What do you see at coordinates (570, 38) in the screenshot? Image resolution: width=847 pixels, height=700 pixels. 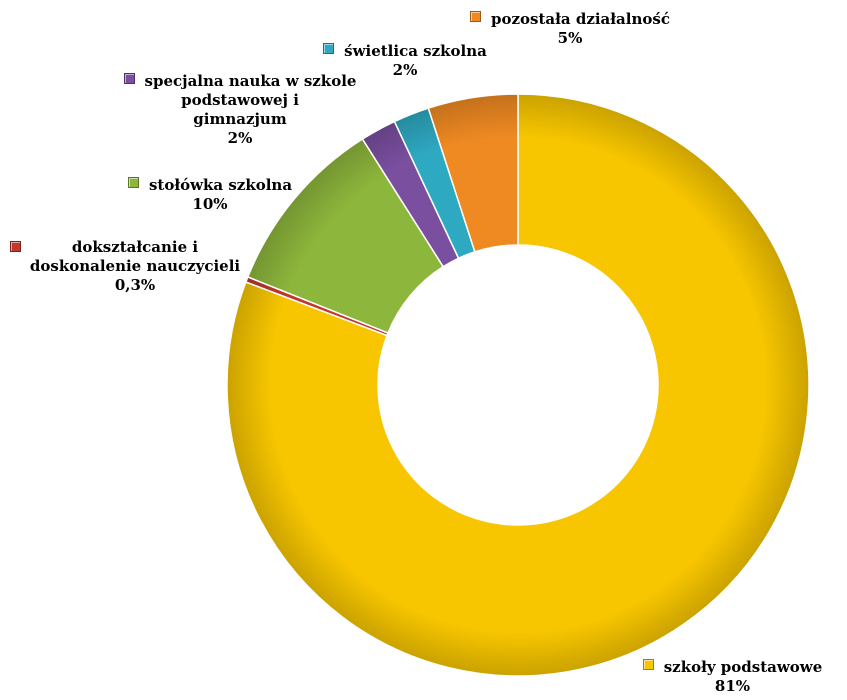 I see `slice-value-pozostala: 5%` at bounding box center [570, 38].